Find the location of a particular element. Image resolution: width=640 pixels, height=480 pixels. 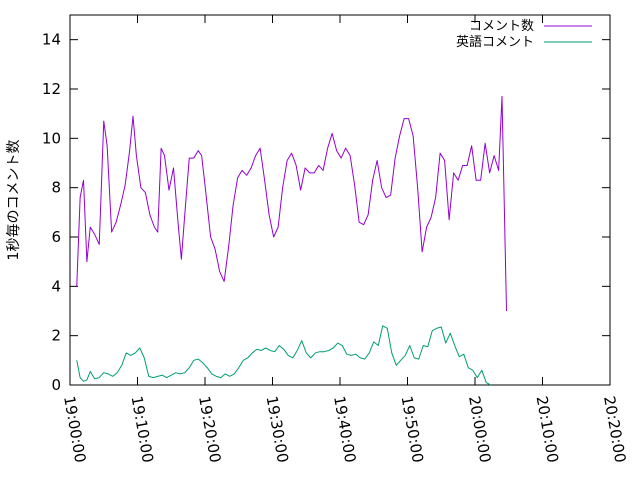

y-tick-label: 2 is located at coordinates (56, 336).